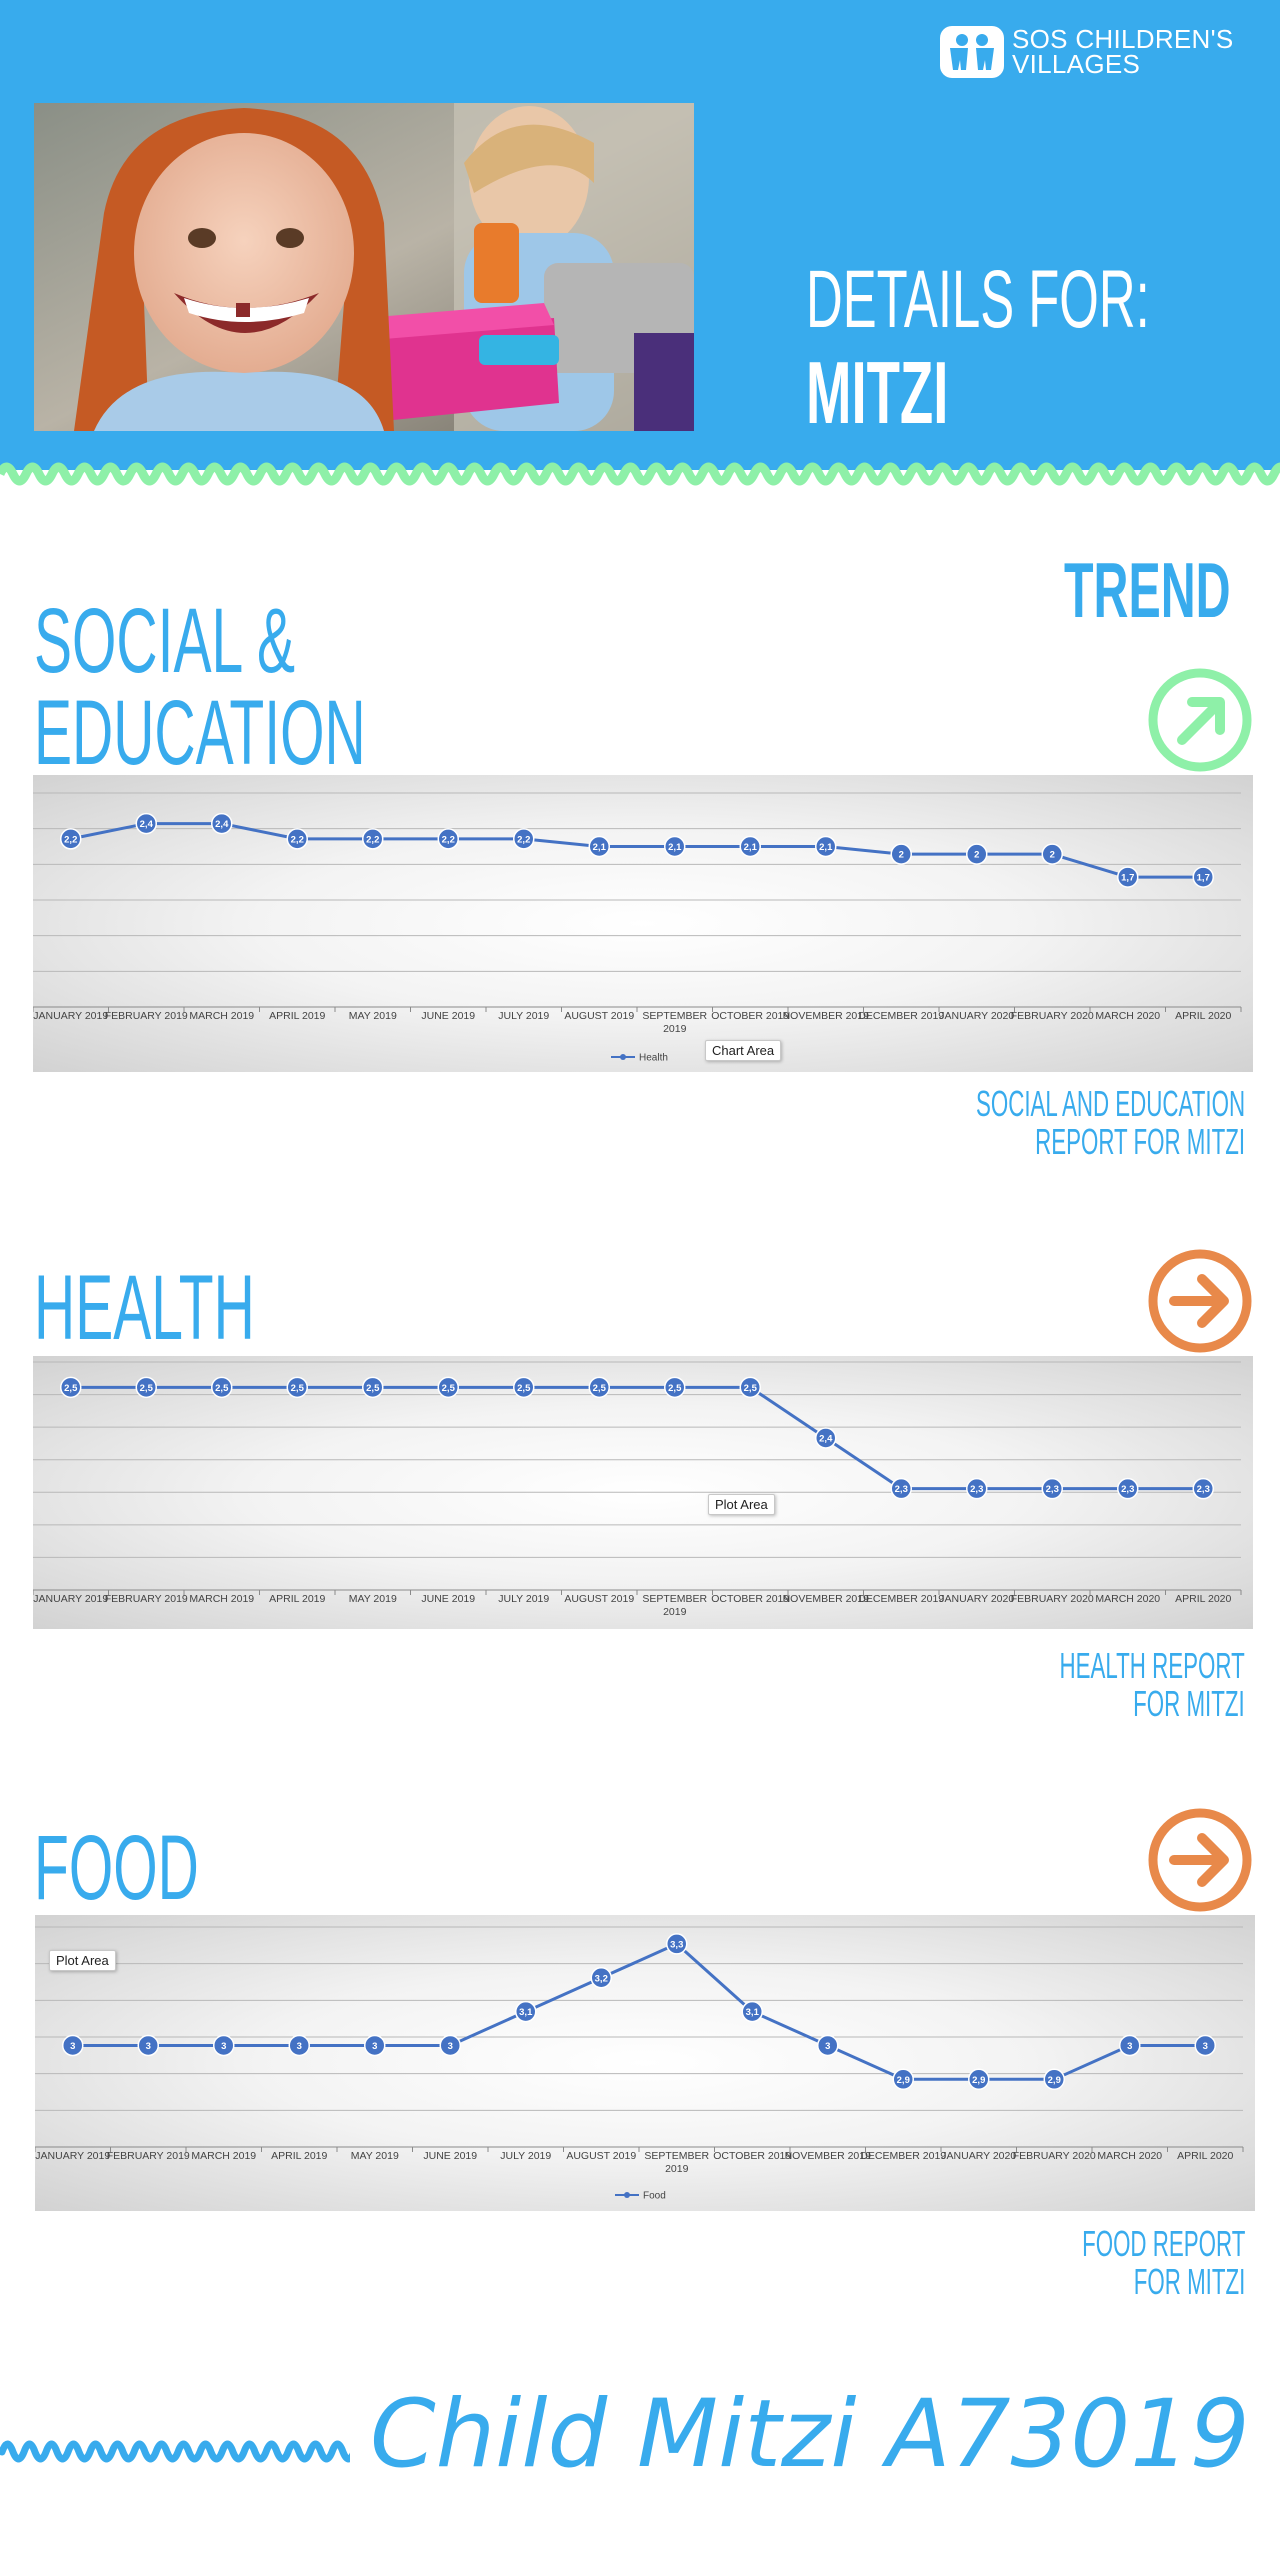  Describe the element at coordinates (523, 1016) in the screenshot. I see `x-tick-label: JULY 2019` at that location.